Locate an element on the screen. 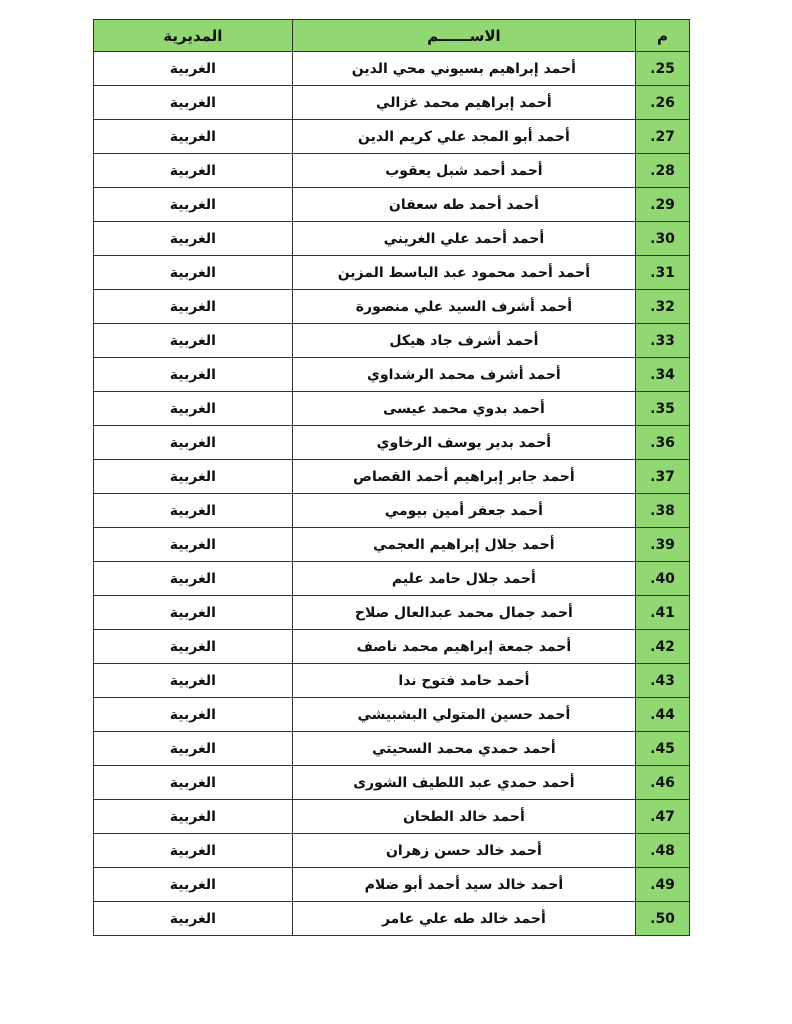 Image resolution: width=792 pixels, height=1024 pixels. table-row: .28 أحمد أحمد شبل يعقوب الغربية is located at coordinates (391, 170).